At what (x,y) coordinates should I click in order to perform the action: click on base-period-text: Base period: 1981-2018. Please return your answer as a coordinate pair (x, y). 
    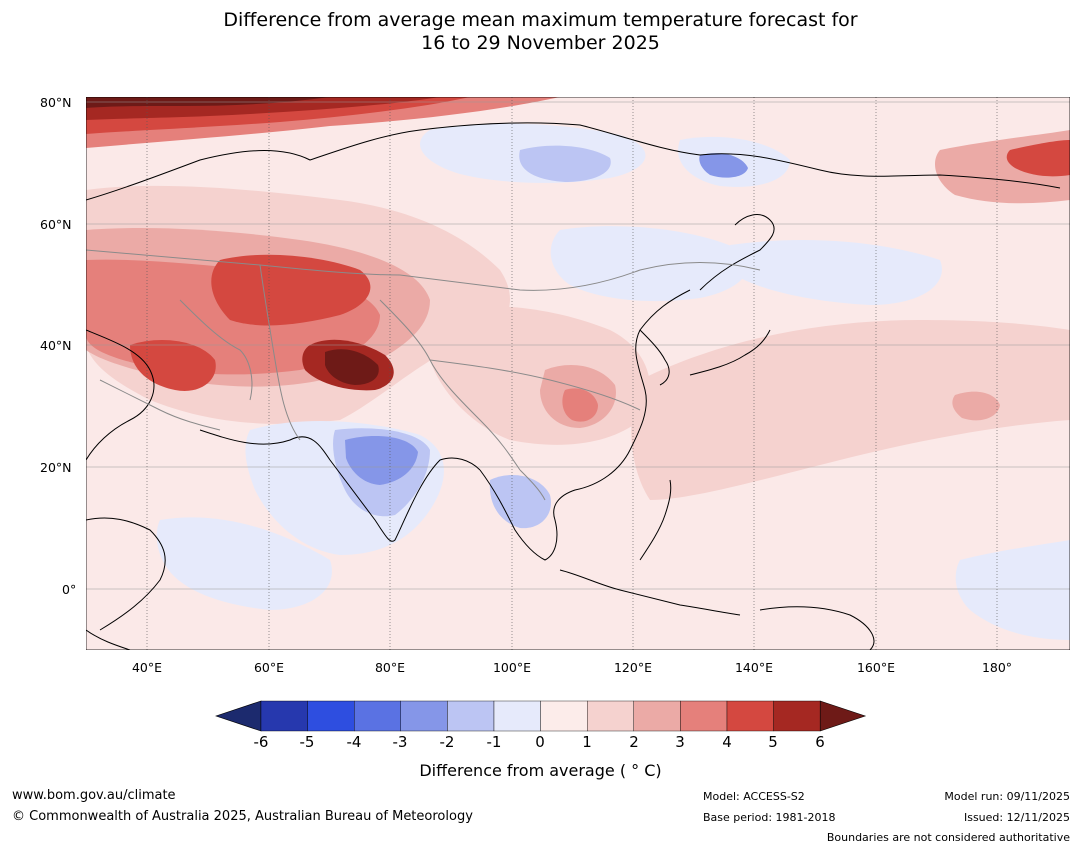
    Looking at the image, I should click on (769, 817).